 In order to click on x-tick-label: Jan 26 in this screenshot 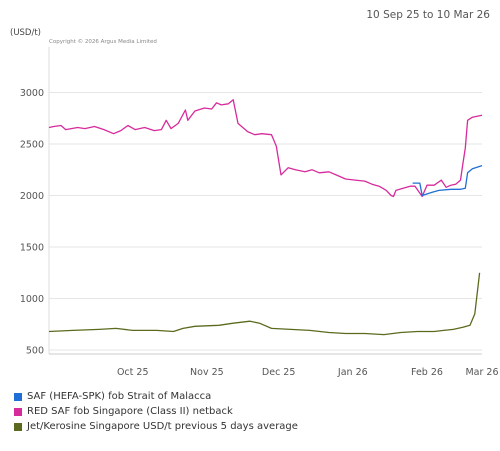, I will do `click(352, 372)`.